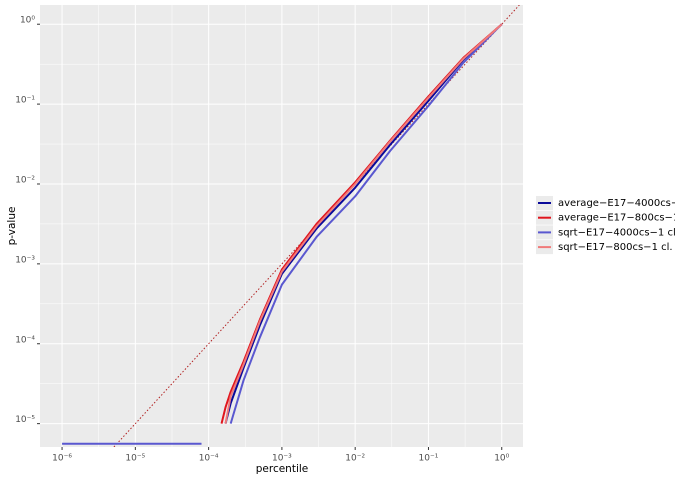  What do you see at coordinates (616, 203) in the screenshot?
I see `legend-label: average−E17−4000cs−1 cl.` at bounding box center [616, 203].